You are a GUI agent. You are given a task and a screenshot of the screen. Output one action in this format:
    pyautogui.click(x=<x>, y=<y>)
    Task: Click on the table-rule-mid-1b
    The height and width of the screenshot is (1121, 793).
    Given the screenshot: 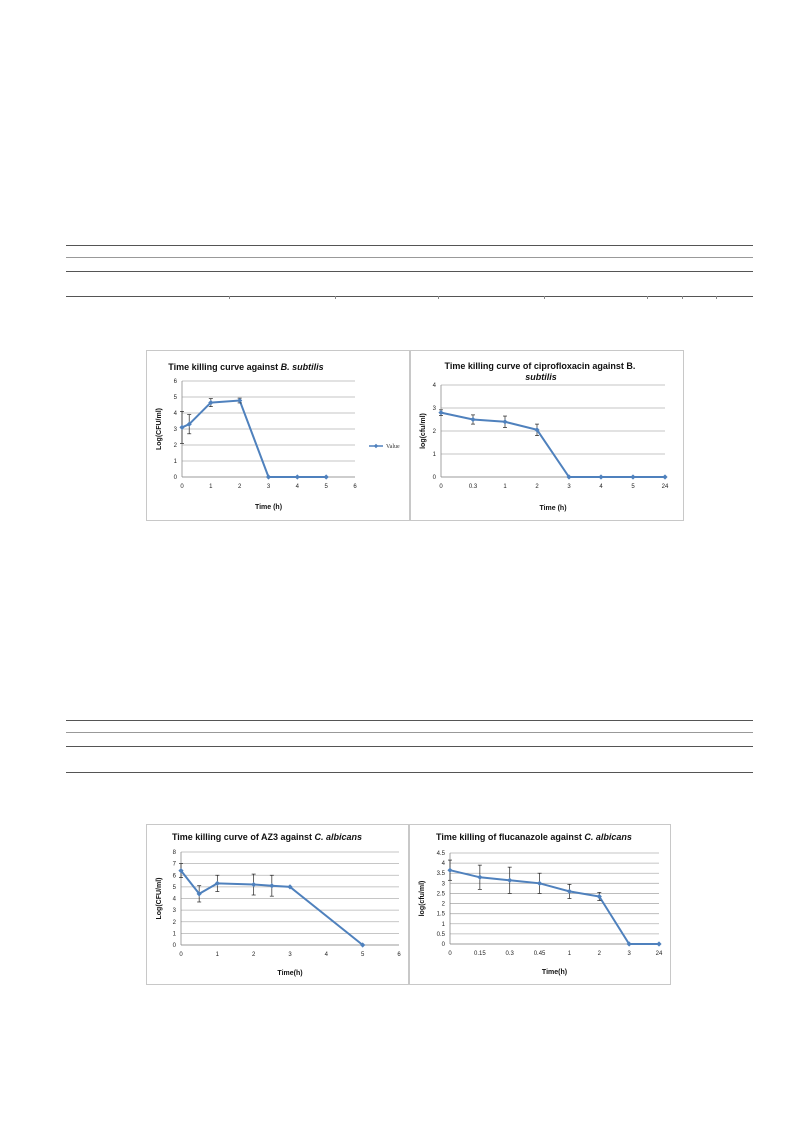 What is the action you would take?
    pyautogui.click(x=409, y=271)
    